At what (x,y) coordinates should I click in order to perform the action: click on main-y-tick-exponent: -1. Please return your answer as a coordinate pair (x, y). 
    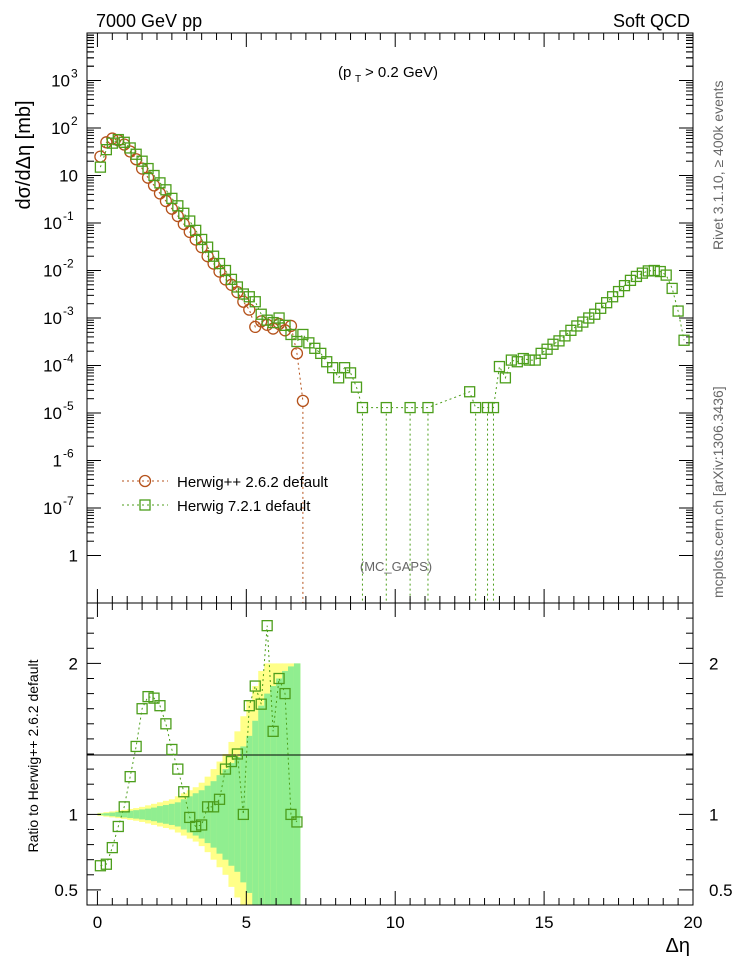
    Looking at the image, I should click on (68, 216).